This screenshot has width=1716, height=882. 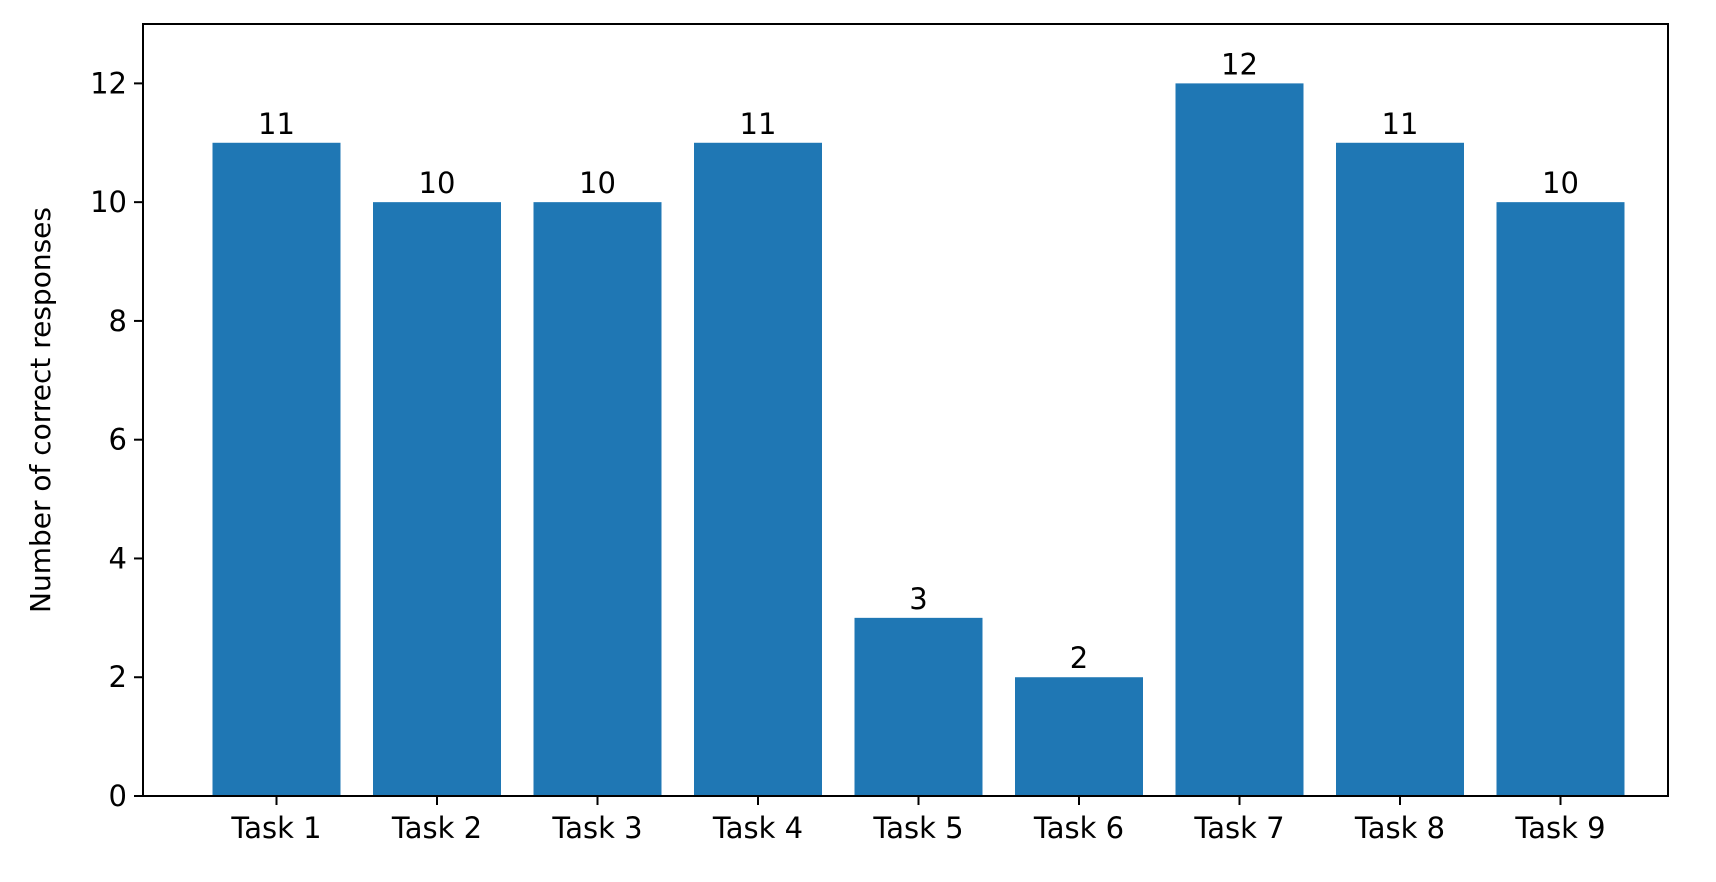 What do you see at coordinates (1079, 658) in the screenshot?
I see `bar-value-label: 2` at bounding box center [1079, 658].